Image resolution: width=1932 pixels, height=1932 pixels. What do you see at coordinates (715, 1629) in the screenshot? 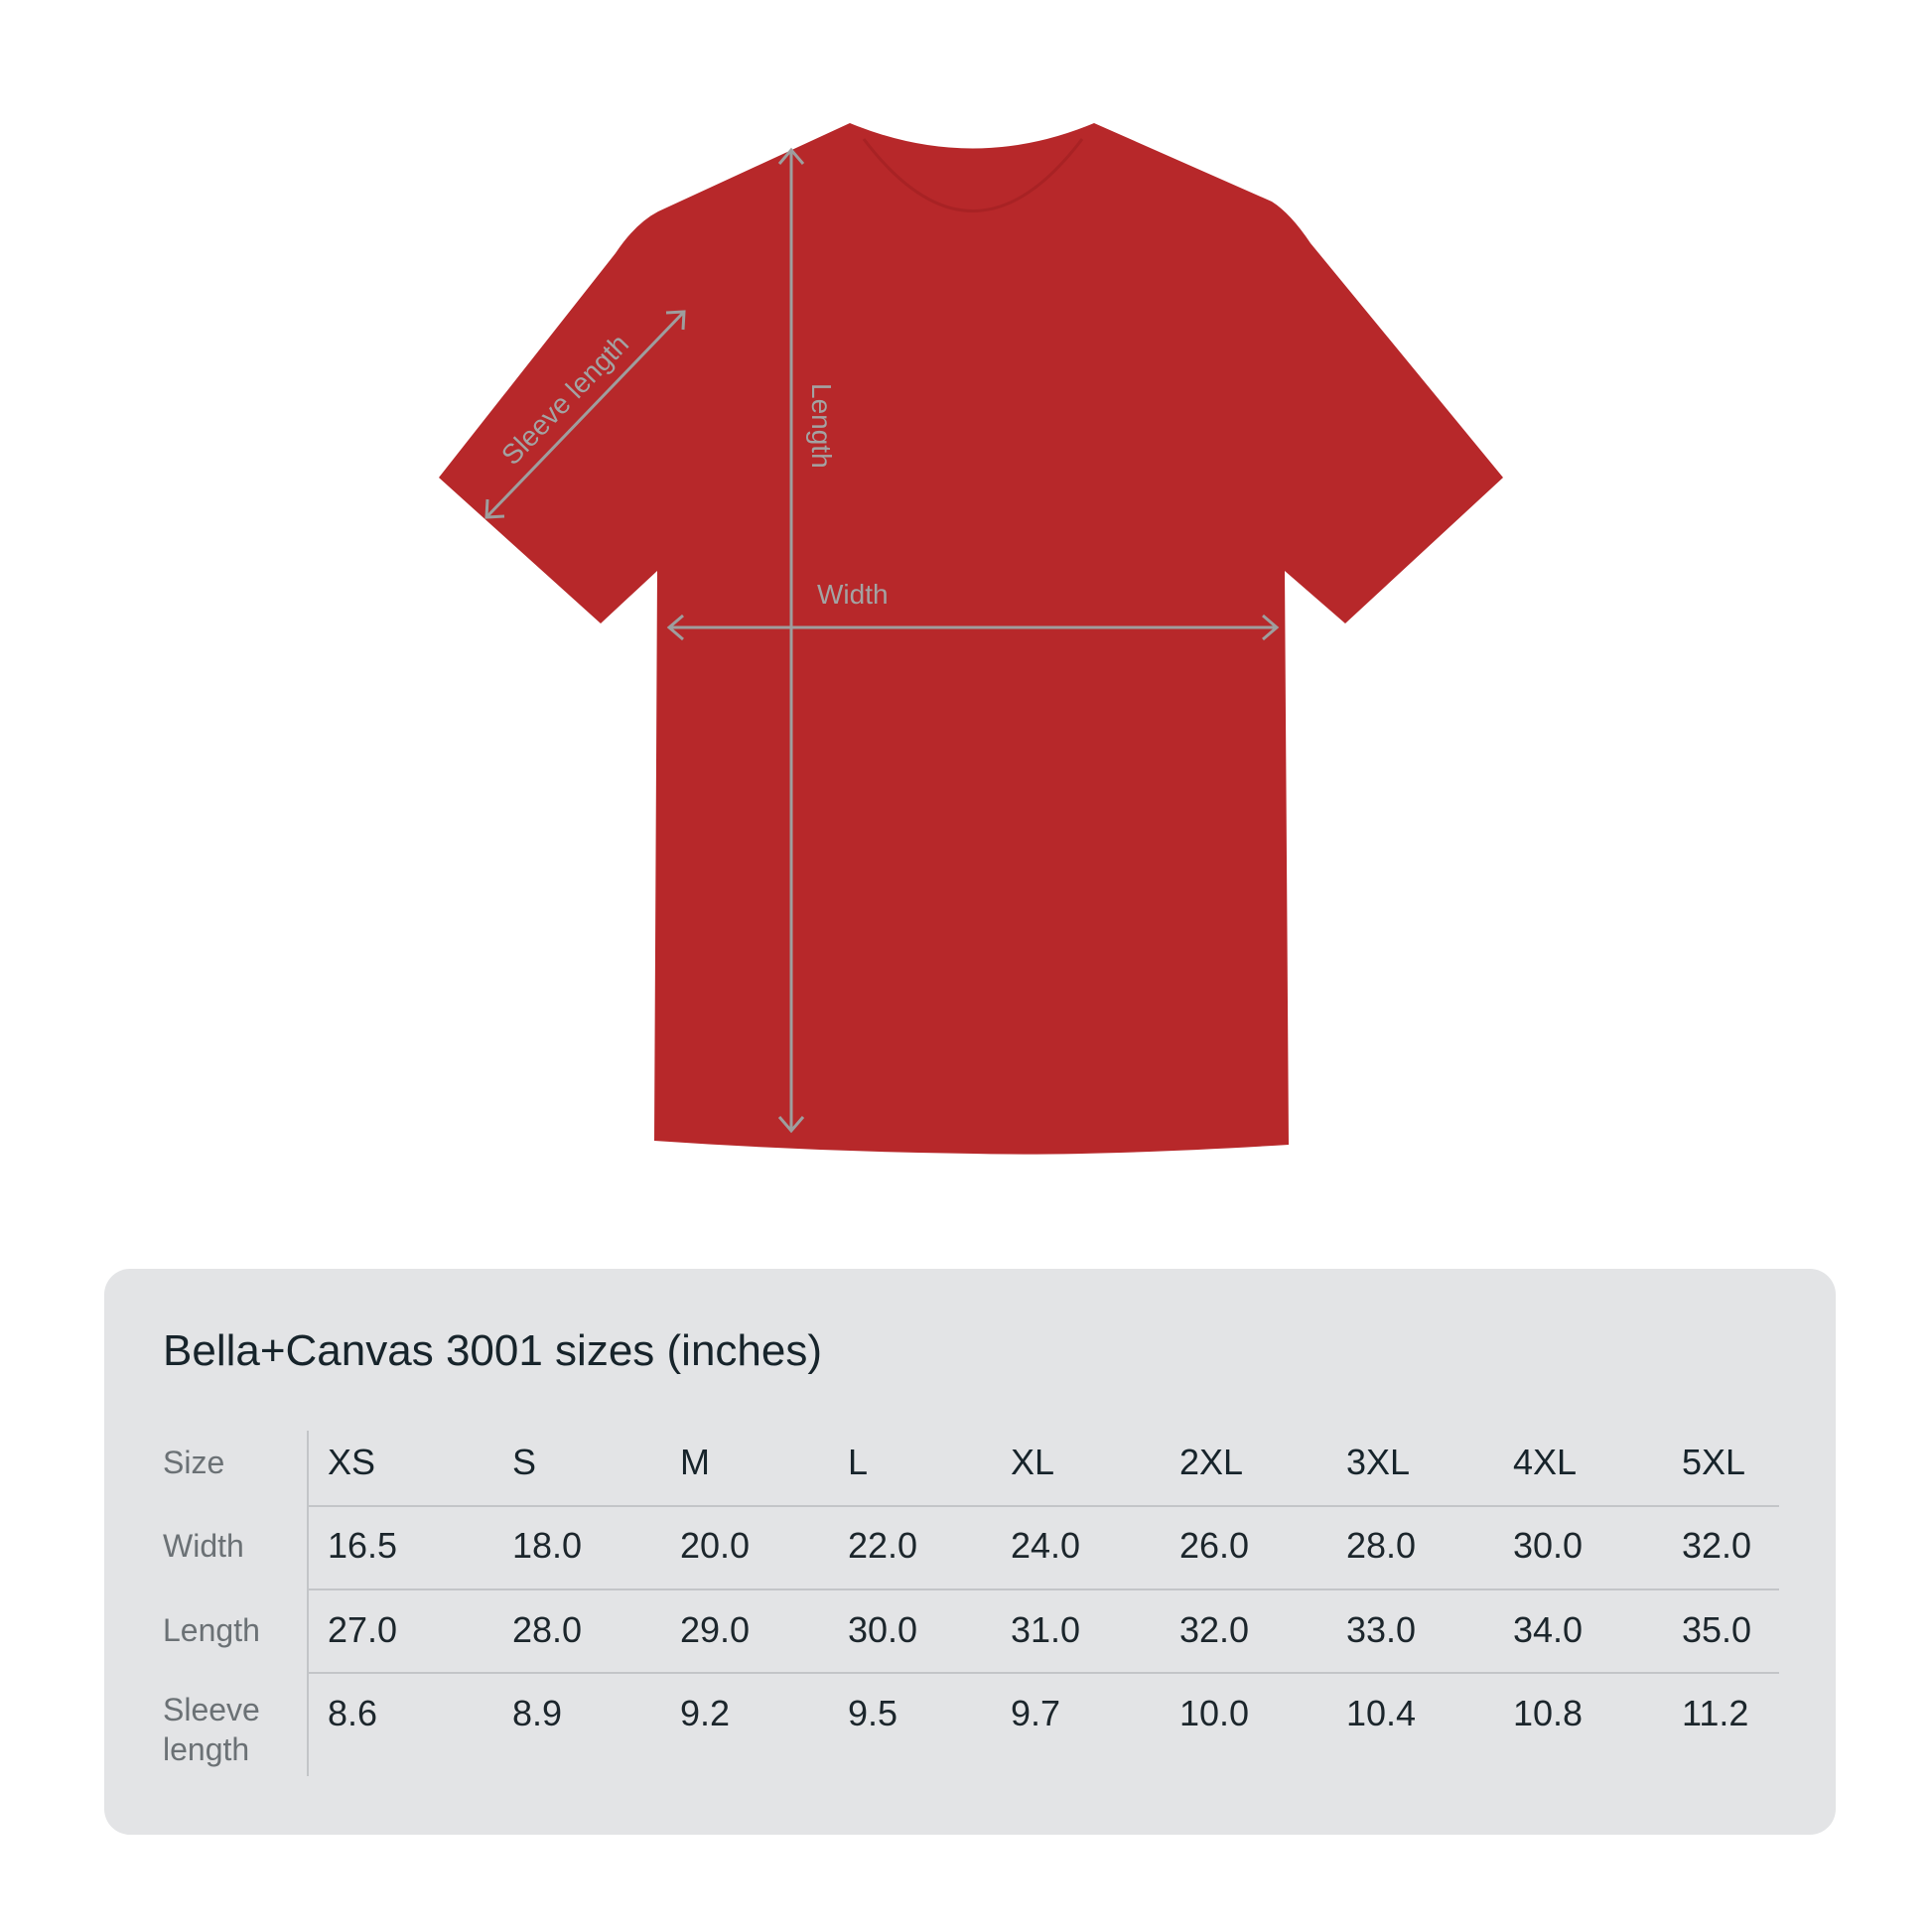
I see `length-cell: 29.0` at bounding box center [715, 1629].